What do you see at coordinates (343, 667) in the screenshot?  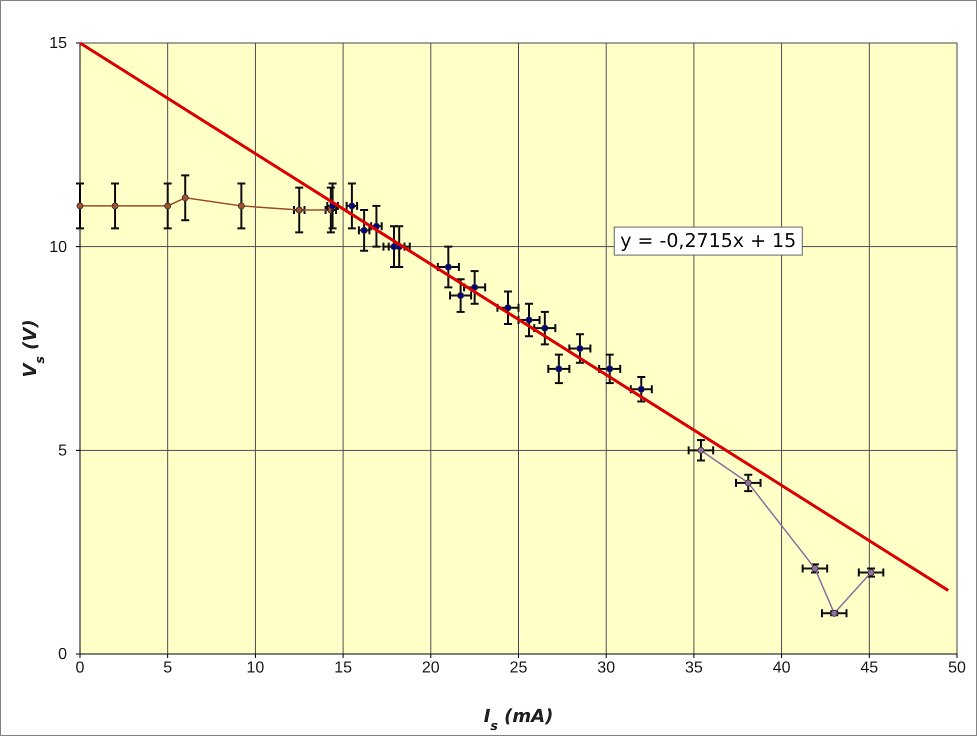 I see `x-tick-label: 15` at bounding box center [343, 667].